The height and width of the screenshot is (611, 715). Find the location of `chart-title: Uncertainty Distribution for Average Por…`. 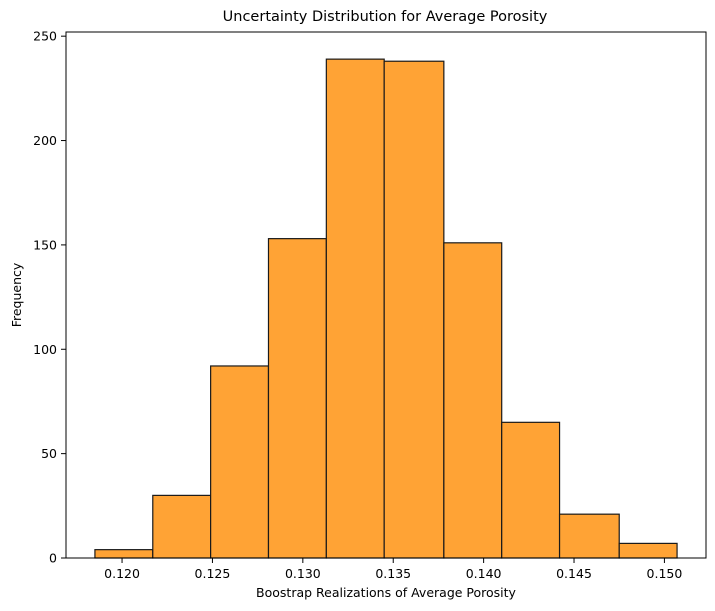

chart-title: Uncertainty Distribution for Average Por… is located at coordinates (385, 17).